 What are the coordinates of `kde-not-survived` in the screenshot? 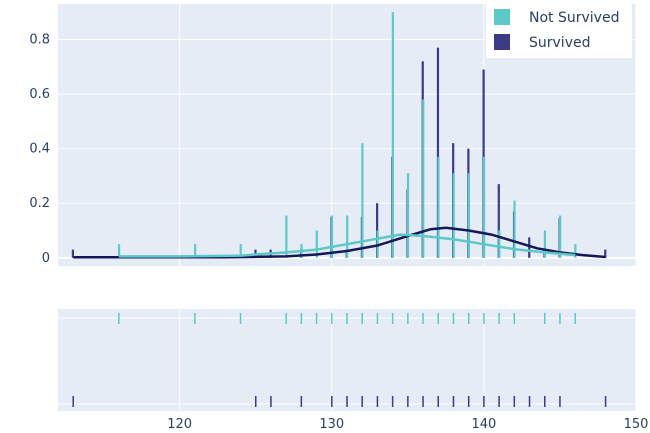 It's located at (347, 245).